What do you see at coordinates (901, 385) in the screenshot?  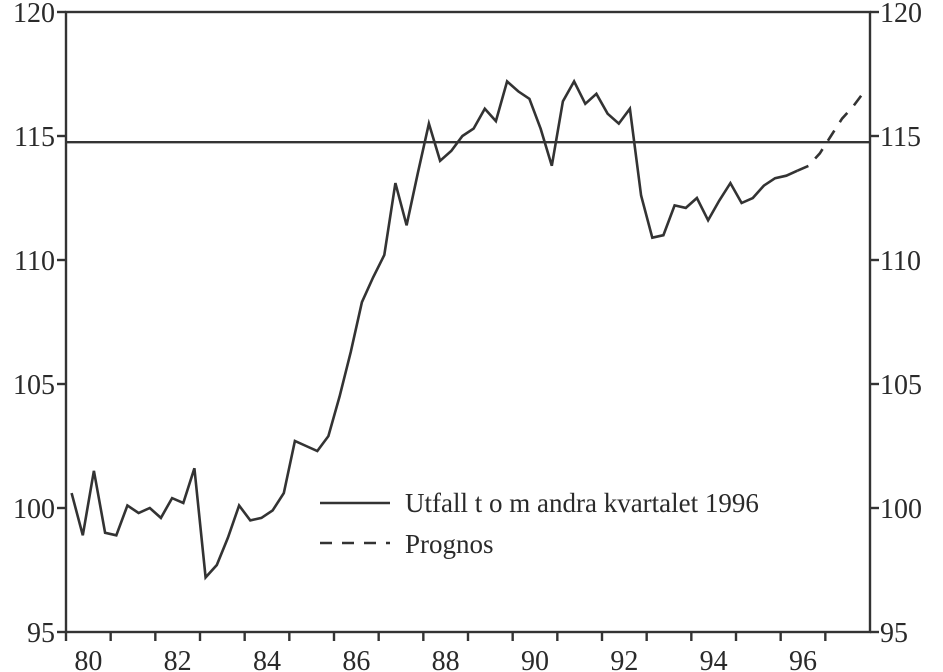 I see `y-tick-label-right: 105` at bounding box center [901, 385].